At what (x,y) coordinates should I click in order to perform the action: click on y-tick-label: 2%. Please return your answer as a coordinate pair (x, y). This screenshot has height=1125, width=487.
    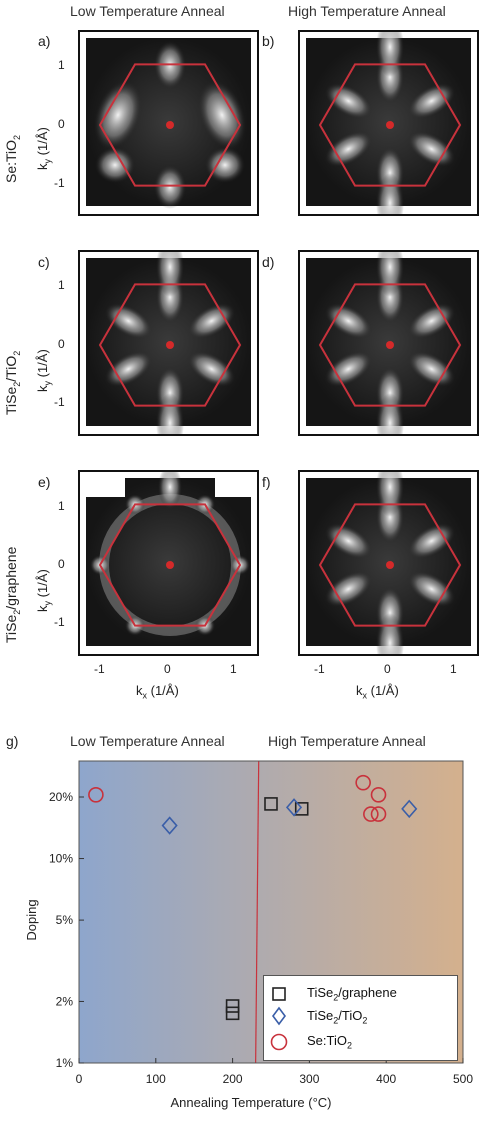
    Looking at the image, I should click on (65, 1001).